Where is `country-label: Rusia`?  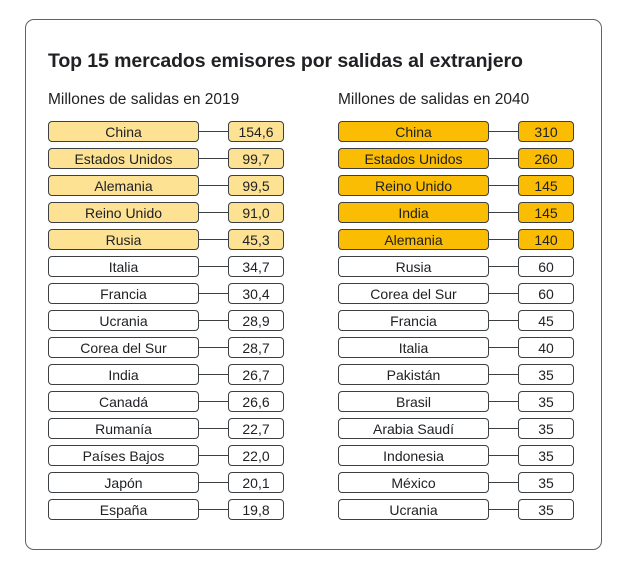 country-label: Rusia is located at coordinates (413, 266).